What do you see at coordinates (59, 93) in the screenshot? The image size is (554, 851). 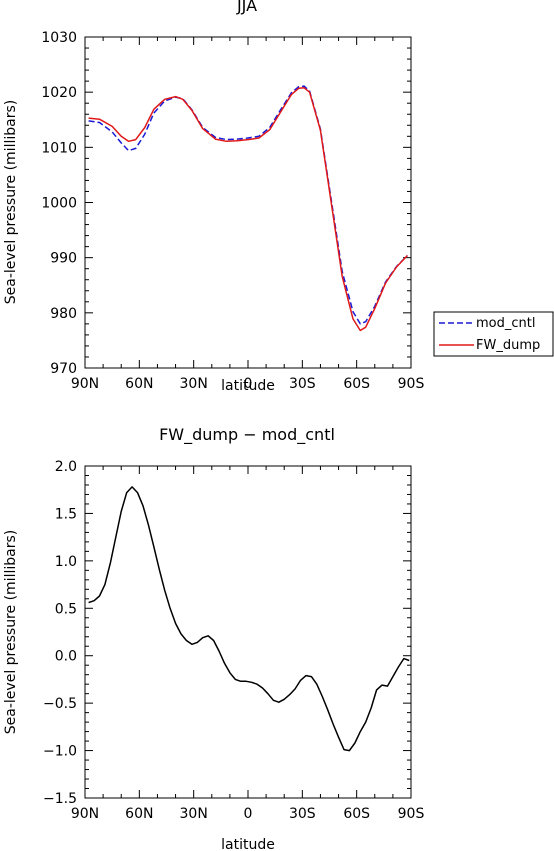 I see `y-tick-label: 1020` at bounding box center [59, 93].